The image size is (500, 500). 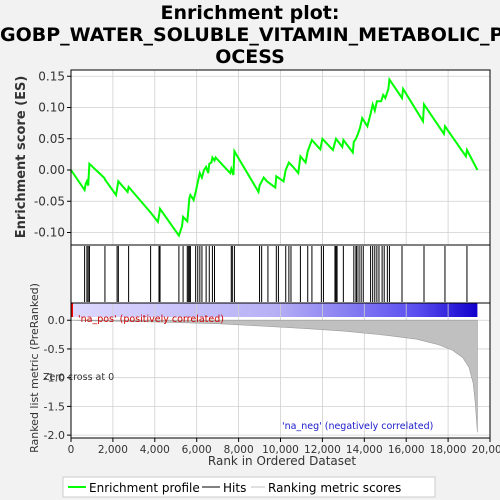 What do you see at coordinates (72, 310) in the screenshot?
I see `positive-correlation-band` at bounding box center [72, 310].